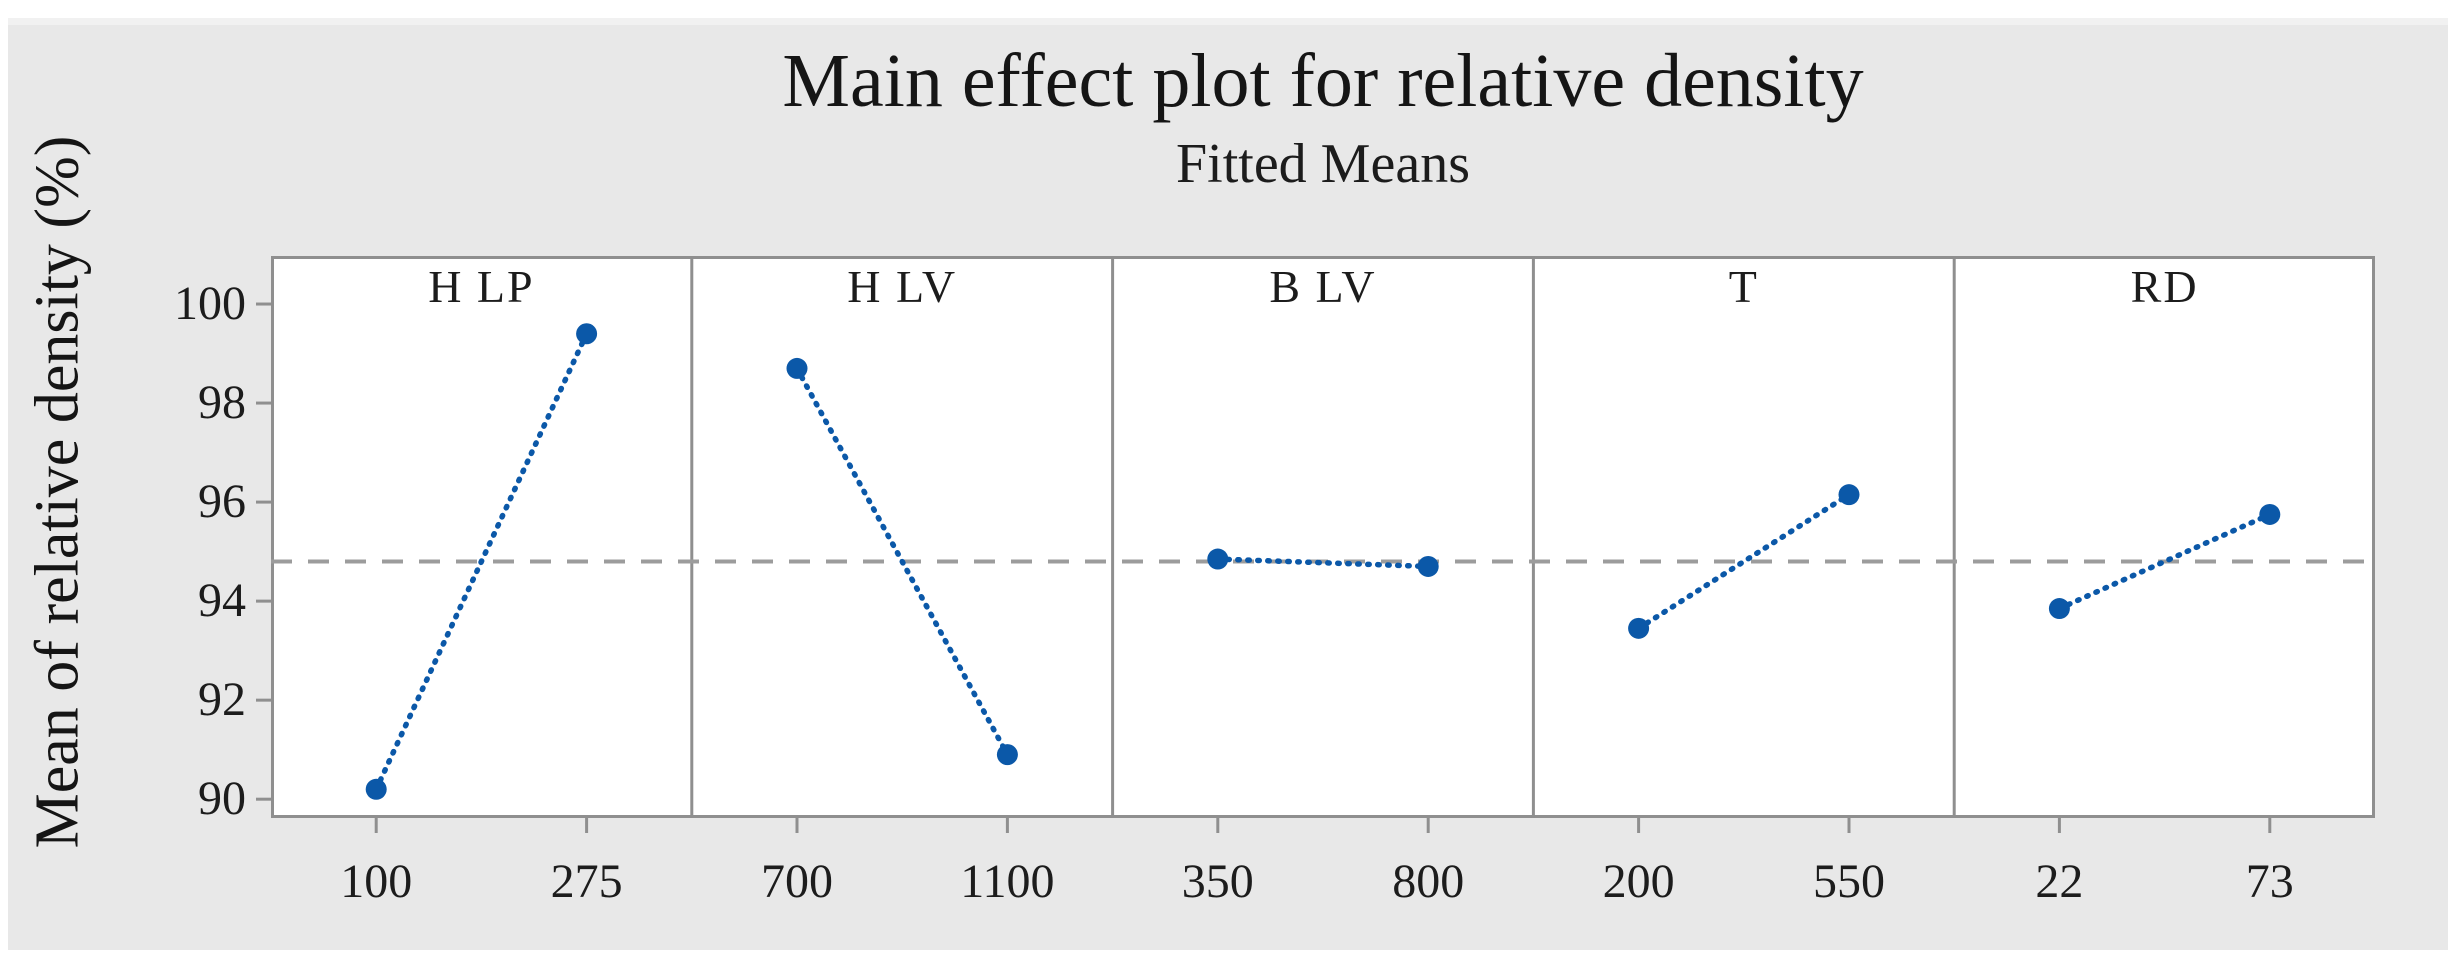 The height and width of the screenshot is (964, 2457). What do you see at coordinates (1743, 286) in the screenshot?
I see `panel-label: T` at bounding box center [1743, 286].